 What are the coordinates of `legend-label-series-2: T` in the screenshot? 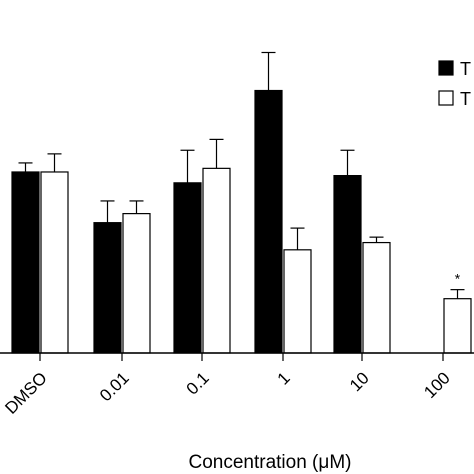 It's located at (465, 99).